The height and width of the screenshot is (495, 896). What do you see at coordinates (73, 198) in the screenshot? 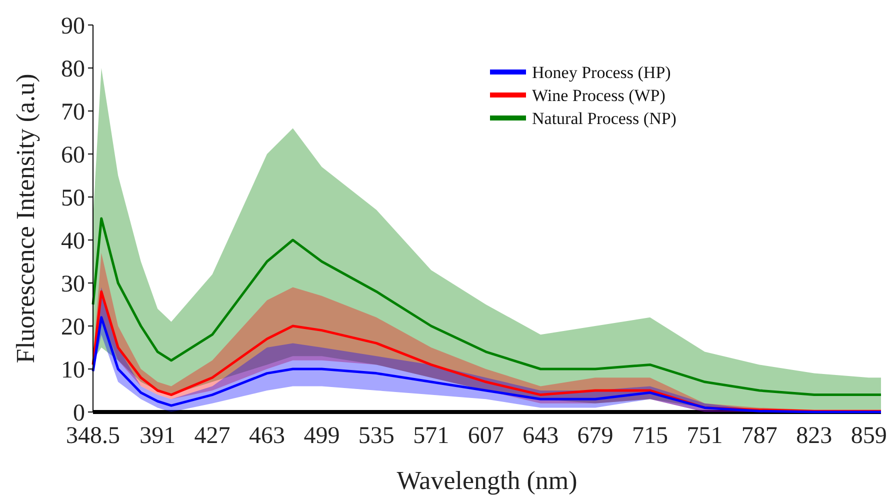
I see `y-tick-label: 50` at bounding box center [73, 198].